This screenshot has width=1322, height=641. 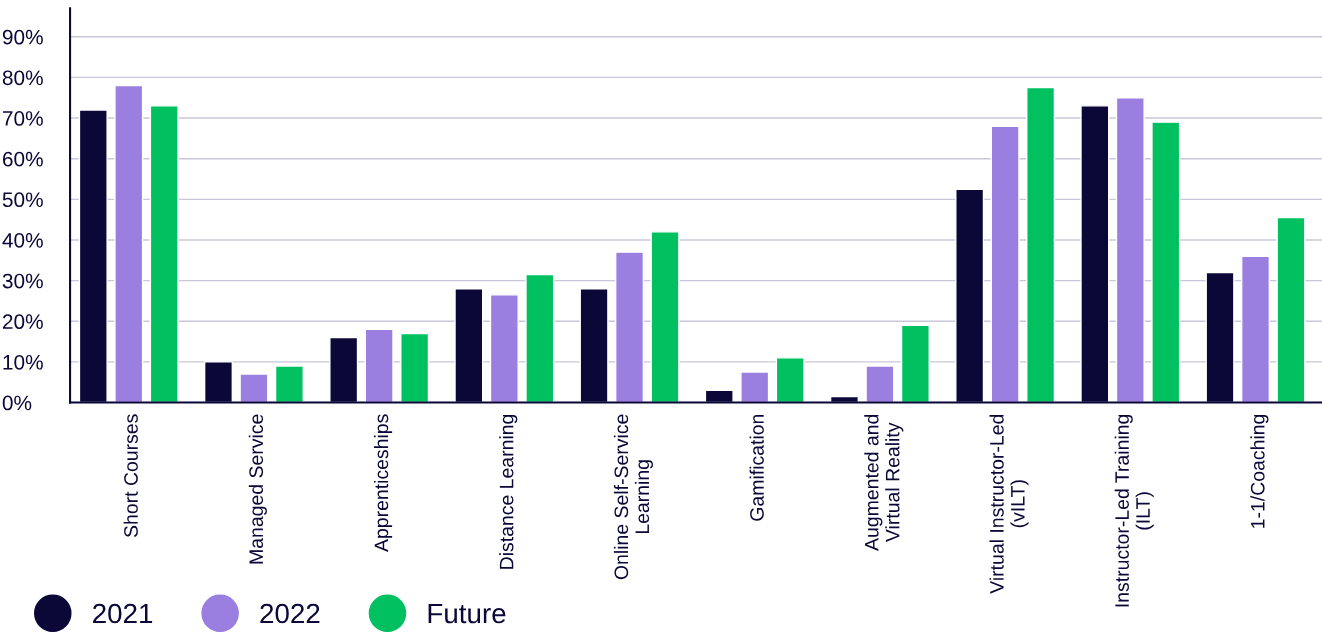 What do you see at coordinates (508, 491) in the screenshot?
I see `x-tick-label: Distance Learning` at bounding box center [508, 491].